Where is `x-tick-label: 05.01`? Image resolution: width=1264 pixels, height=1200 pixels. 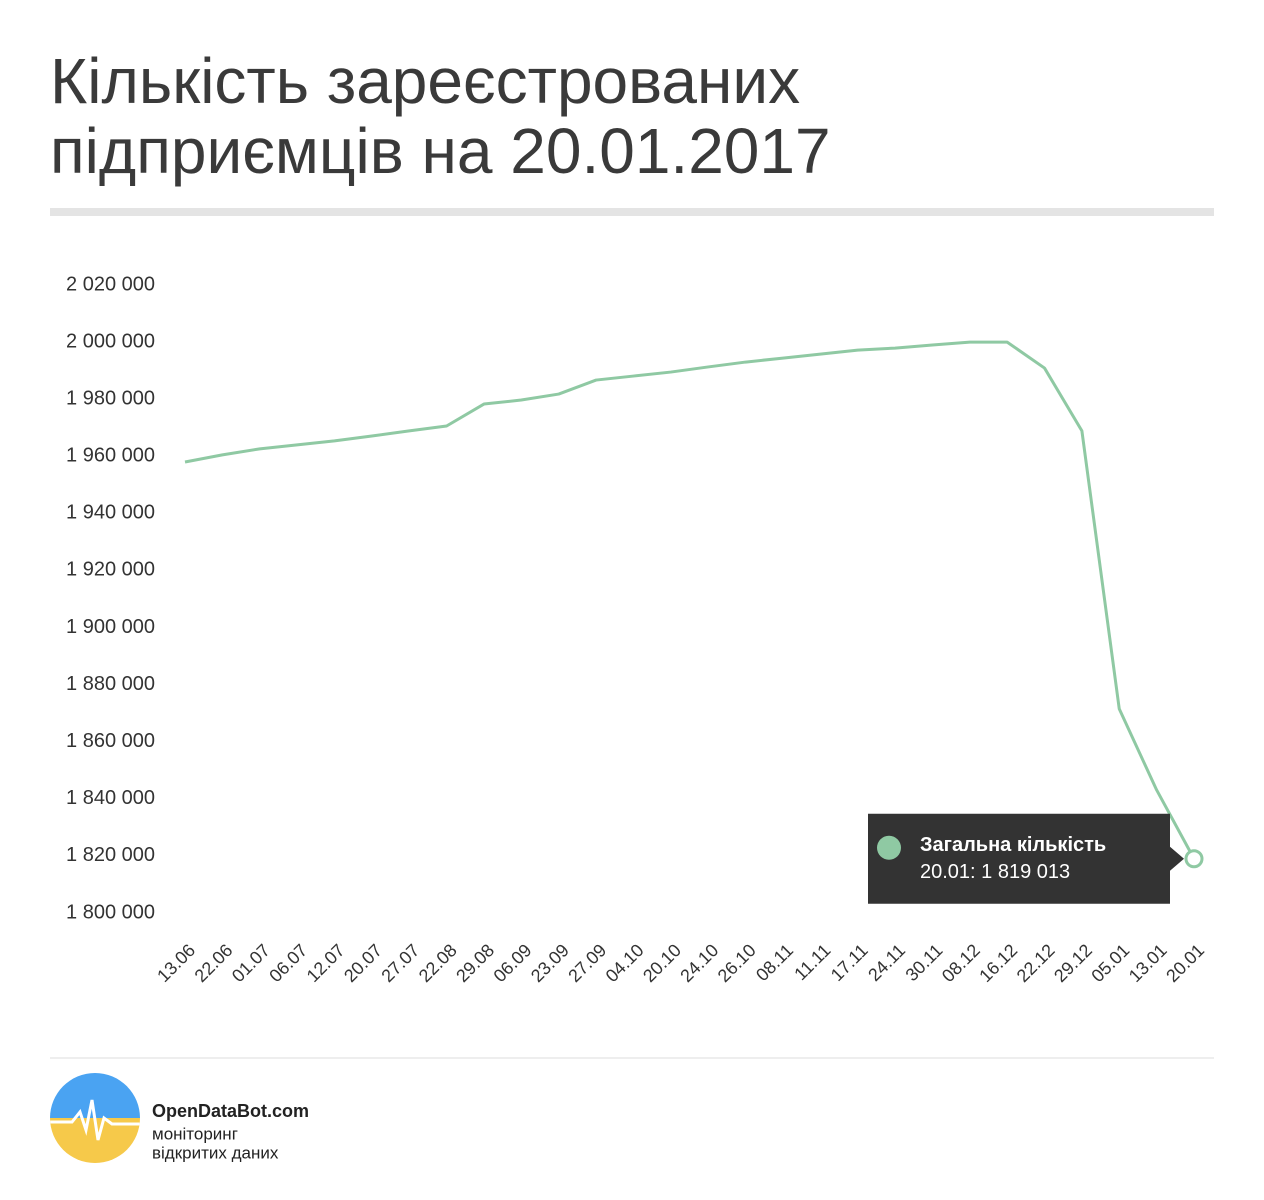 x-tick-label: 05.01 is located at coordinates (1110, 963).